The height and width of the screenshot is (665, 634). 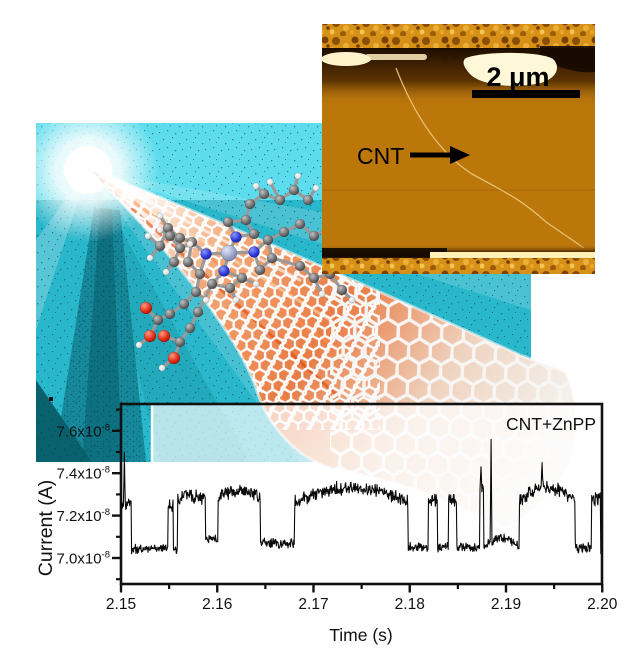 What do you see at coordinates (361, 635) in the screenshot?
I see `x-axis-title: Time (s)` at bounding box center [361, 635].